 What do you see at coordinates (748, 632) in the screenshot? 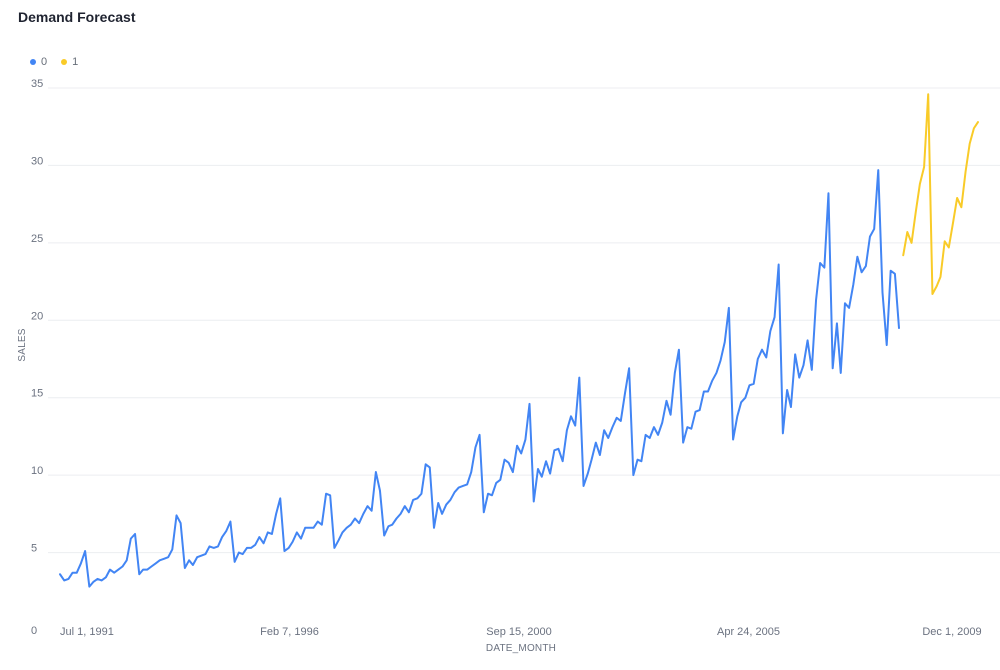
I see `x-tick-label: Apr 24, 2005` at bounding box center [748, 632].